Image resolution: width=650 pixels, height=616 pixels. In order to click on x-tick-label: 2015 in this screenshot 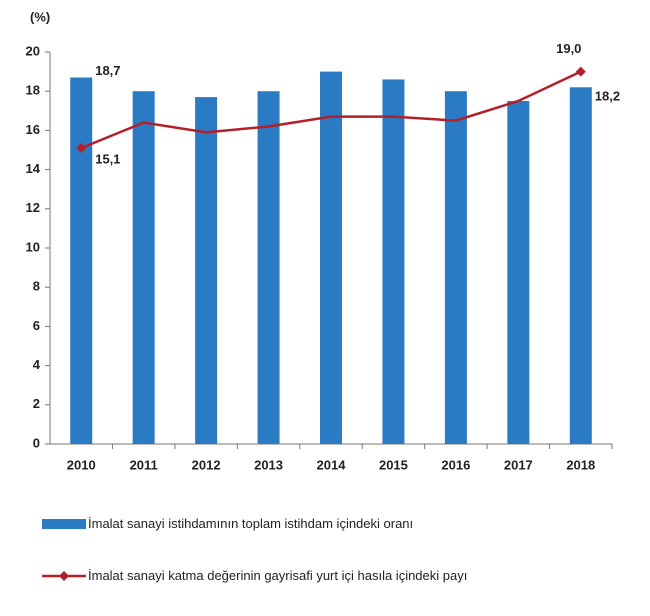, I will do `click(393, 464)`.